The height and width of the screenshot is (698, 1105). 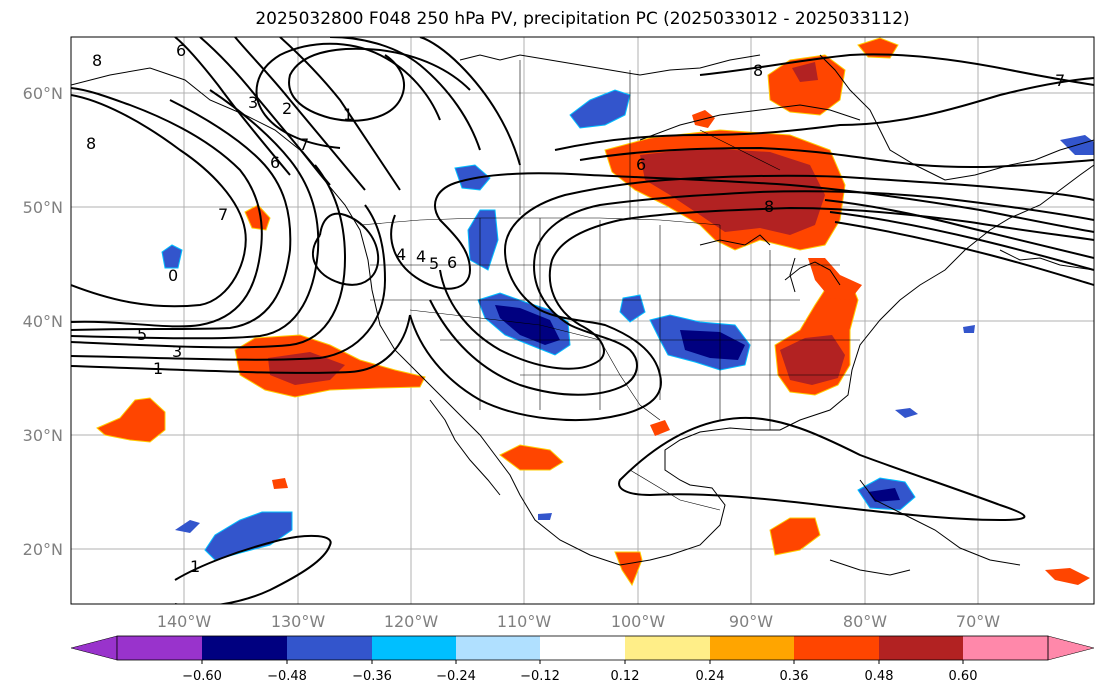 What do you see at coordinates (187, 526) in the screenshot?
I see `precip-negative-pacific-small` at bounding box center [187, 526].